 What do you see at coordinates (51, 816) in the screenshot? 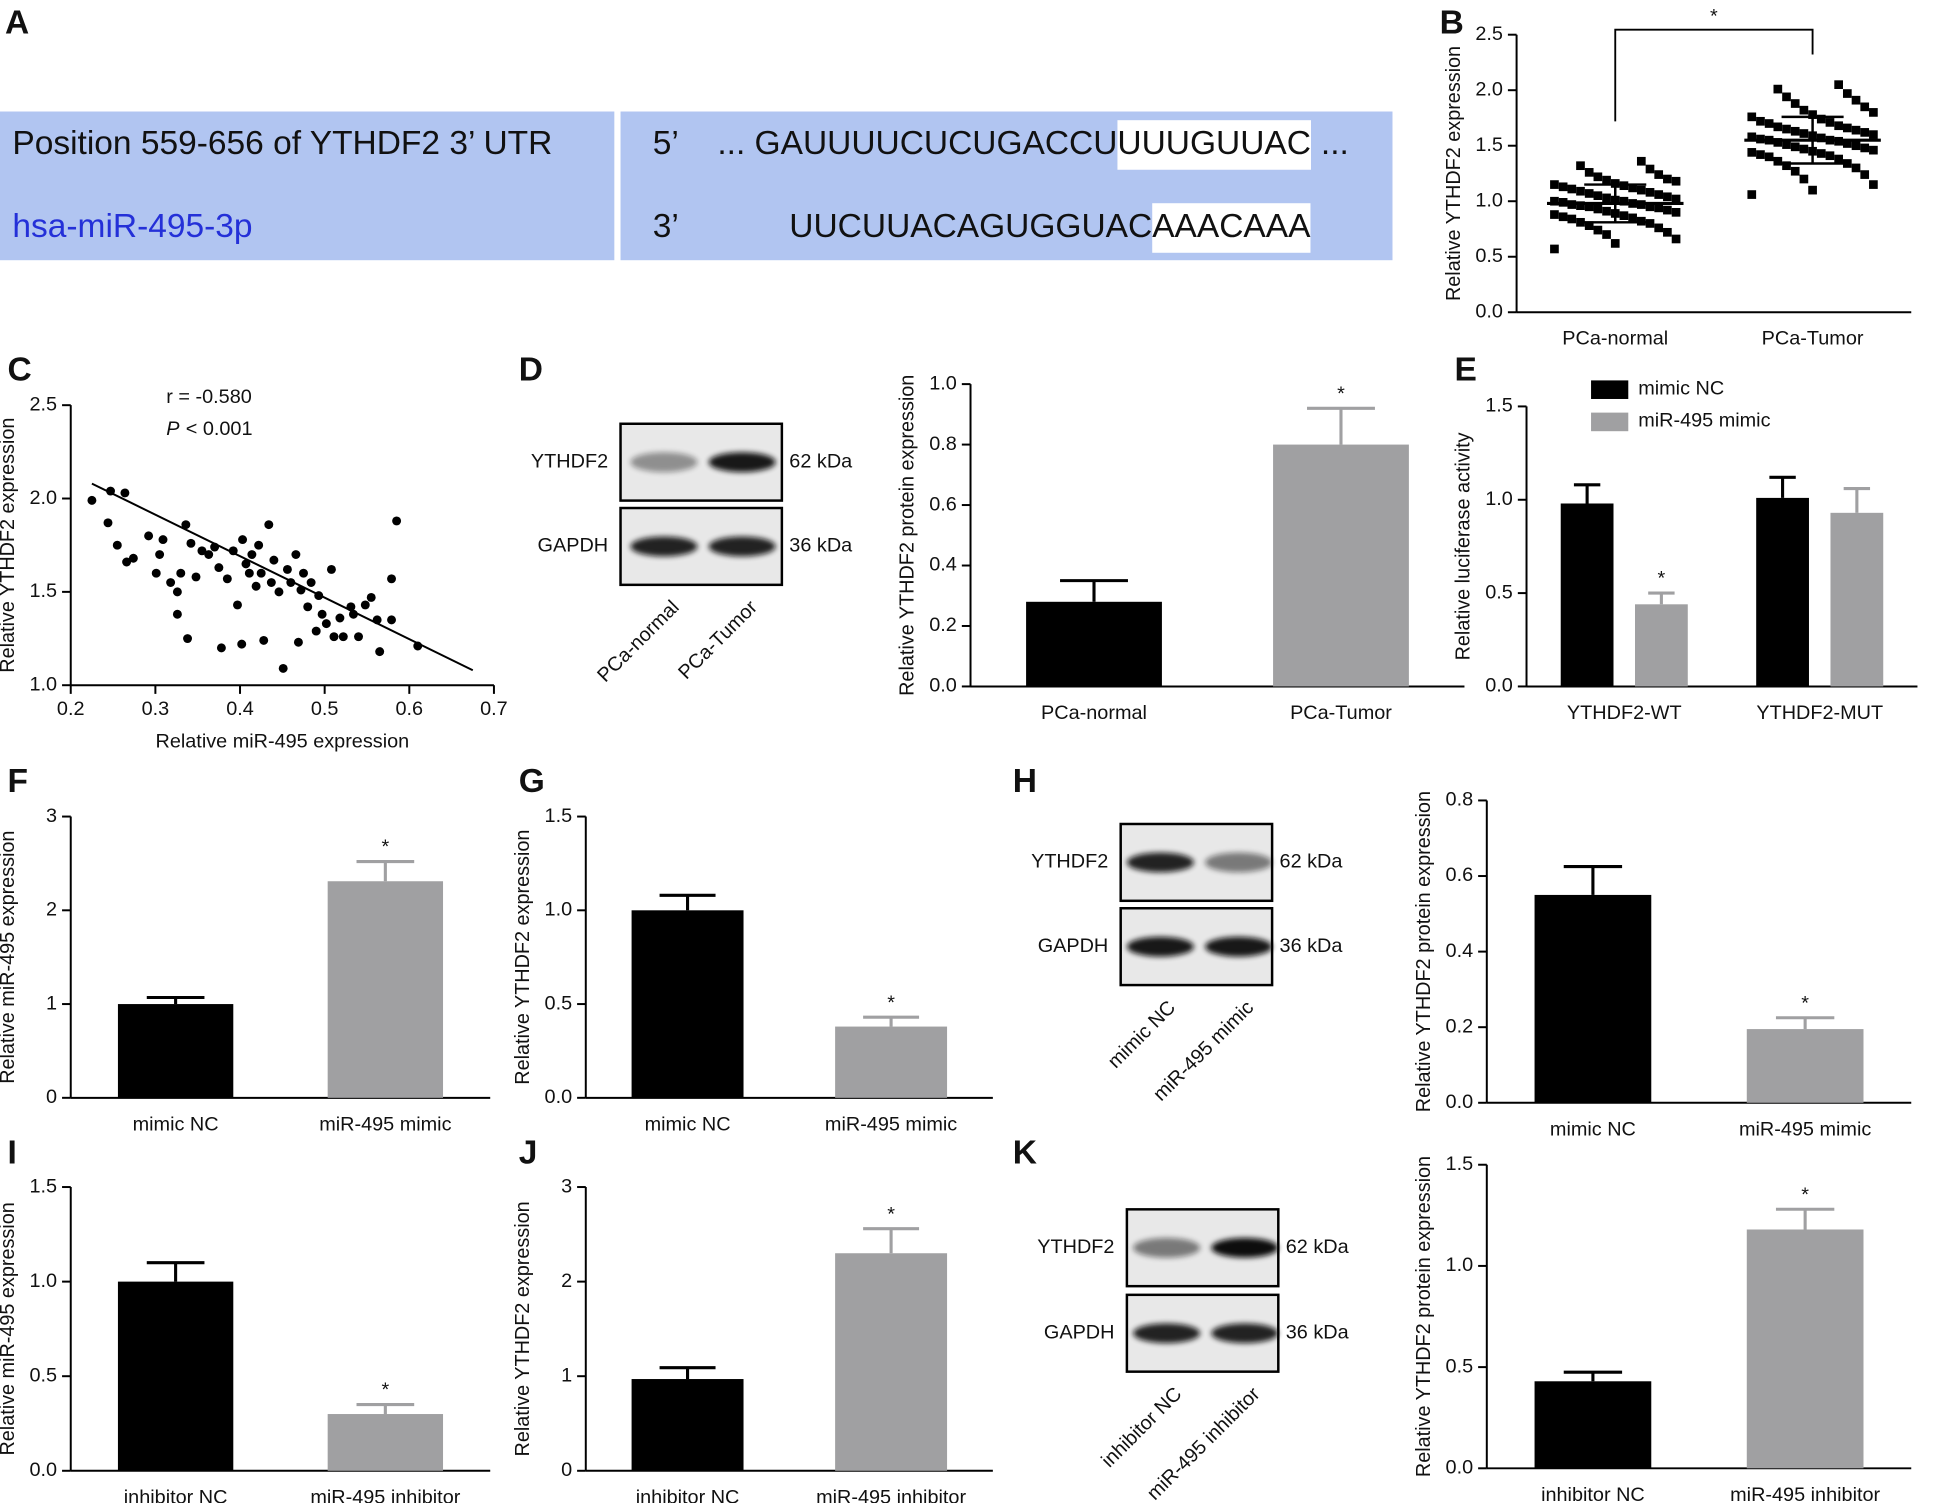
I see `y-tick-label: 3` at bounding box center [51, 816].